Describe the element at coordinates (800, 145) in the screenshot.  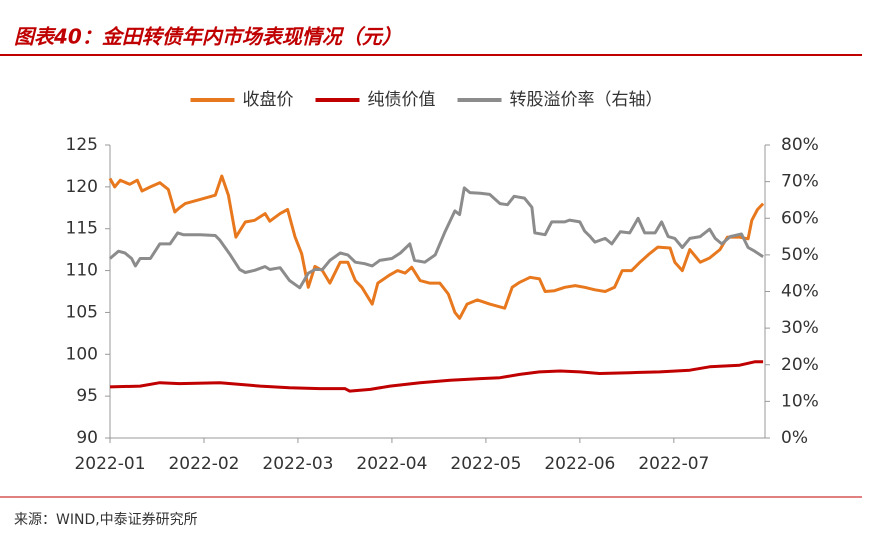
I see `y2-tick-label: 80%` at that location.